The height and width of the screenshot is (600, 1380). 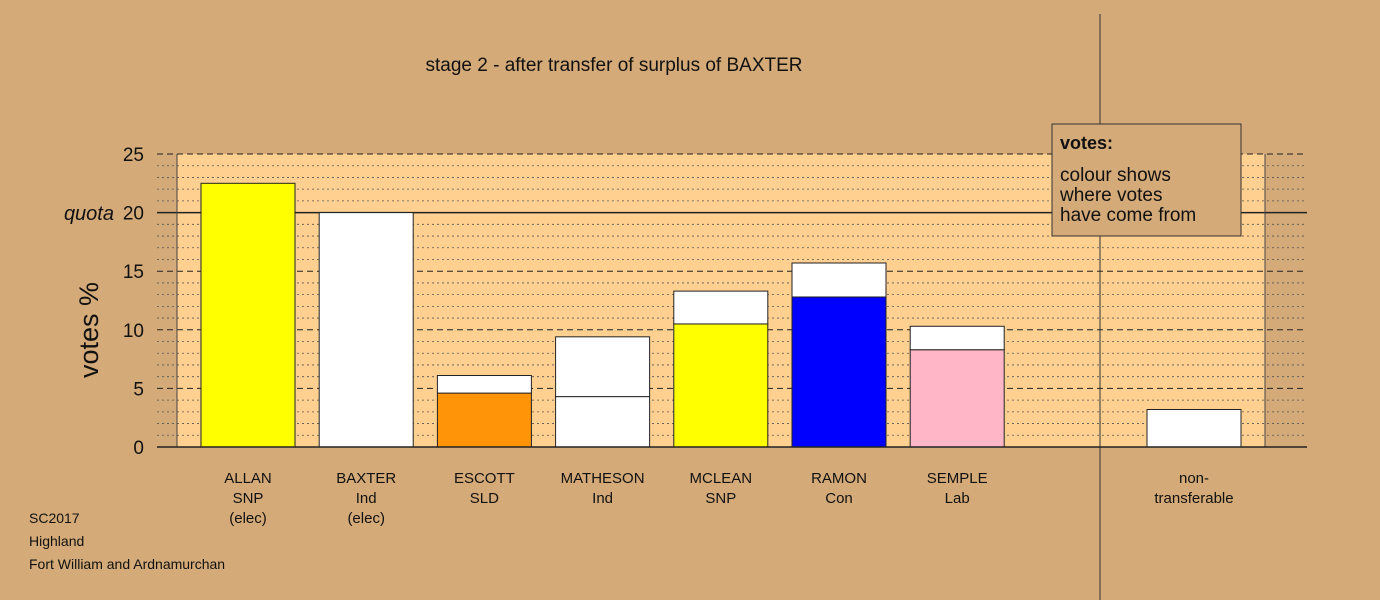 What do you see at coordinates (603, 478) in the screenshot?
I see `bar-matheson-label-line-1: MATHESON` at bounding box center [603, 478].